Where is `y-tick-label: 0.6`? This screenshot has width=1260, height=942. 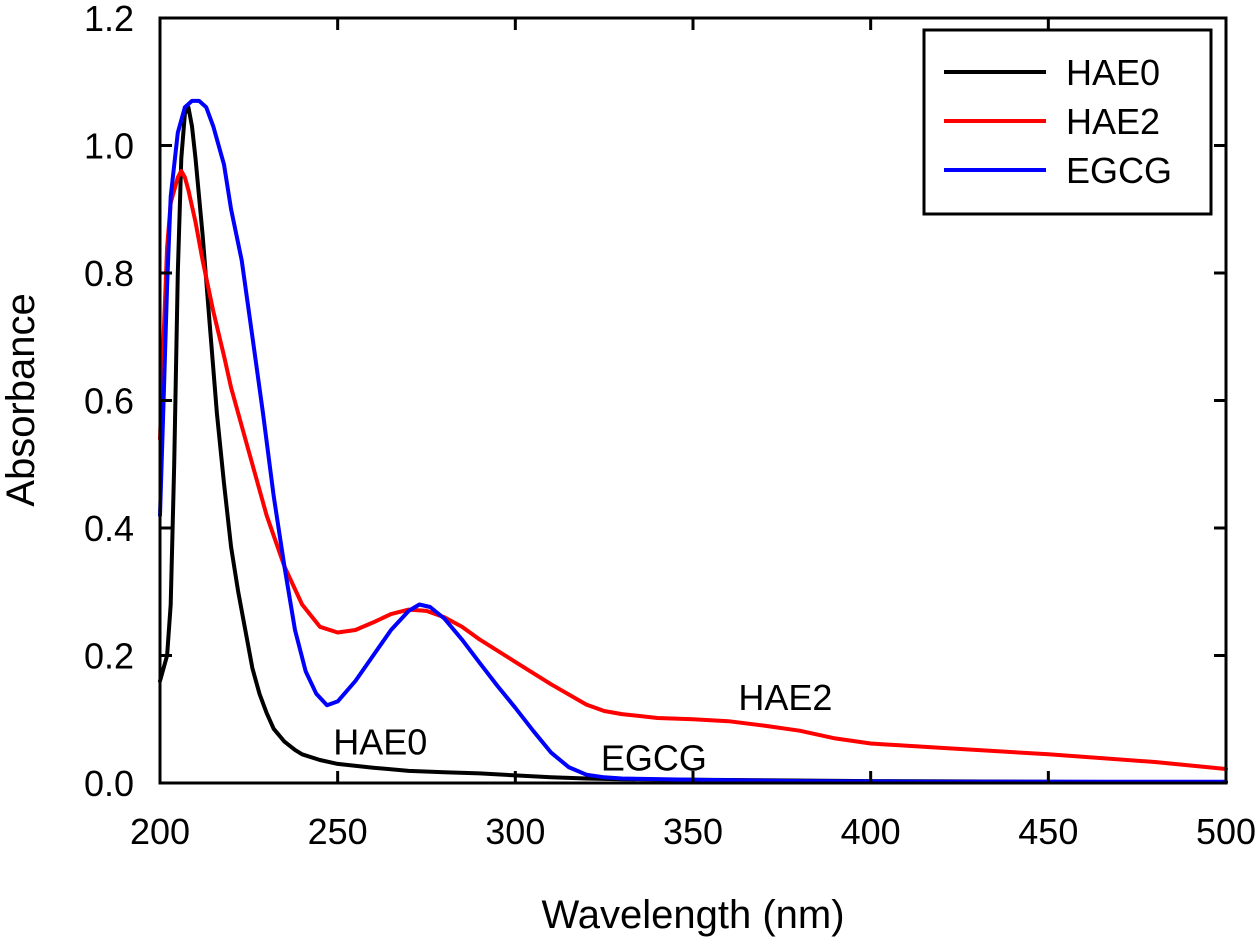
y-tick-label: 0.6 is located at coordinates (109, 401).